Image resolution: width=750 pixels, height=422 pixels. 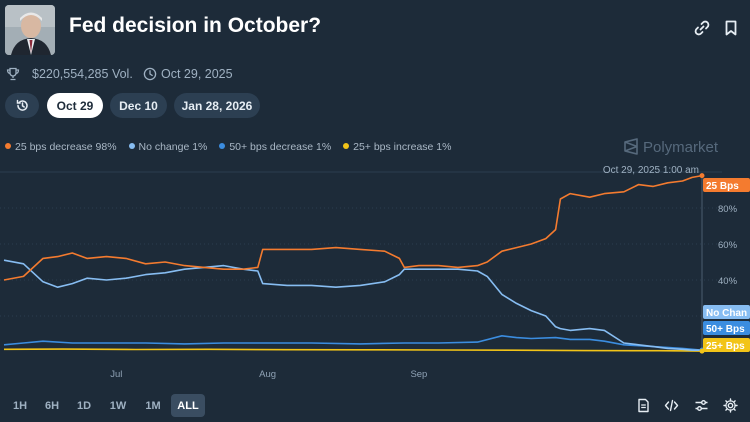 What do you see at coordinates (118, 405) in the screenshot?
I see `range-1w: 1W` at bounding box center [118, 405].